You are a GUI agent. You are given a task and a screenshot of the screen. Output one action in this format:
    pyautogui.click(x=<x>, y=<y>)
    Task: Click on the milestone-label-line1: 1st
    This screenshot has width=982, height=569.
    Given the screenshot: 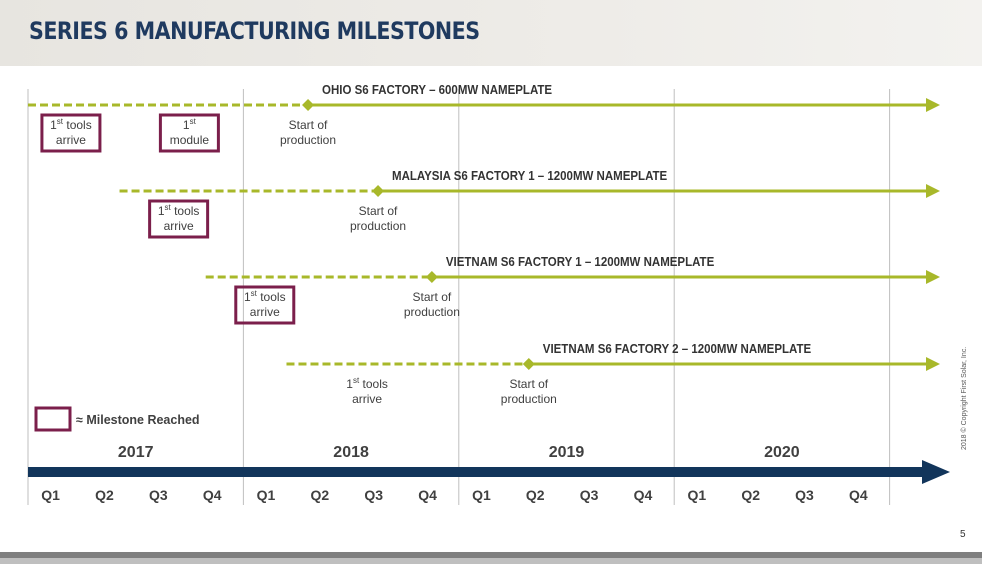 What is the action you would take?
    pyautogui.click(x=190, y=124)
    